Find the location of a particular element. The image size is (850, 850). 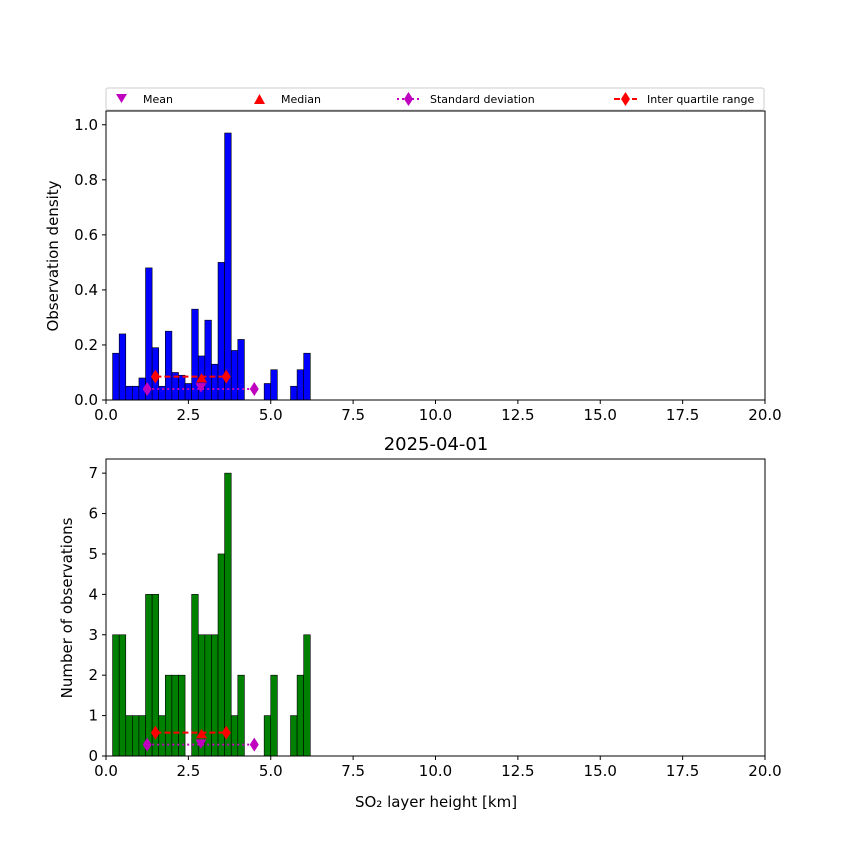

legend-entry-median: Median is located at coordinates (287, 99).